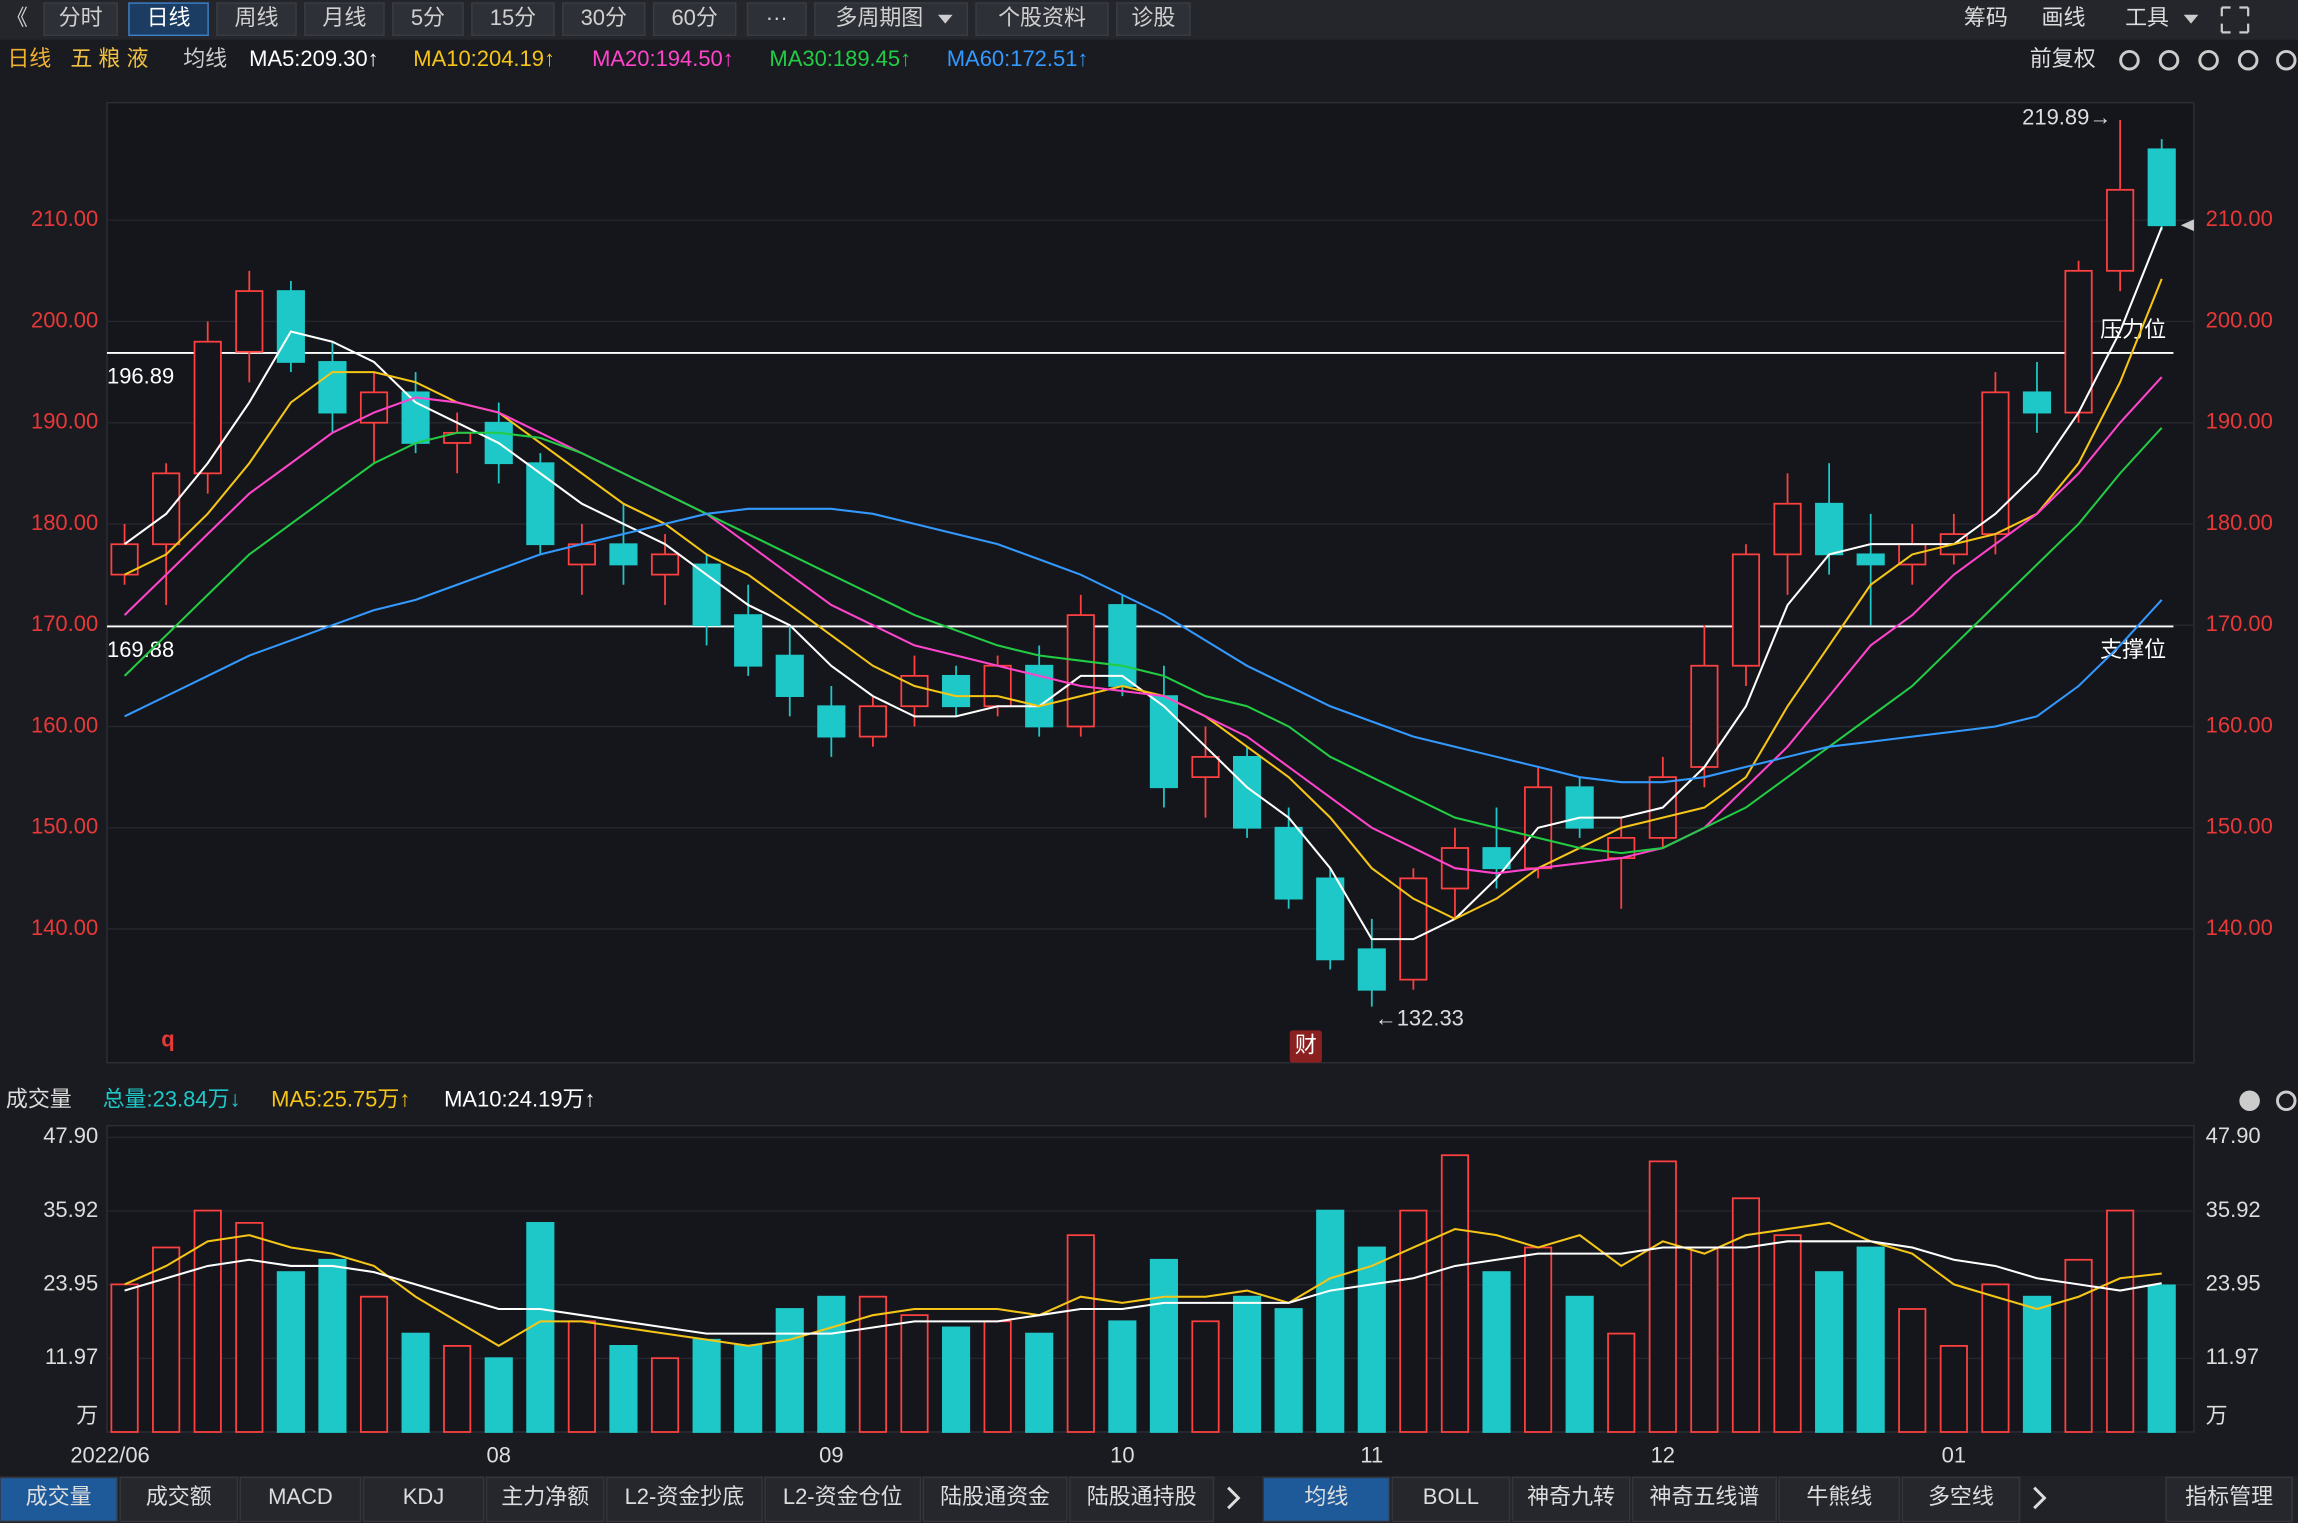  I want to click on toolbar-label: 分时, so click(81, 17).